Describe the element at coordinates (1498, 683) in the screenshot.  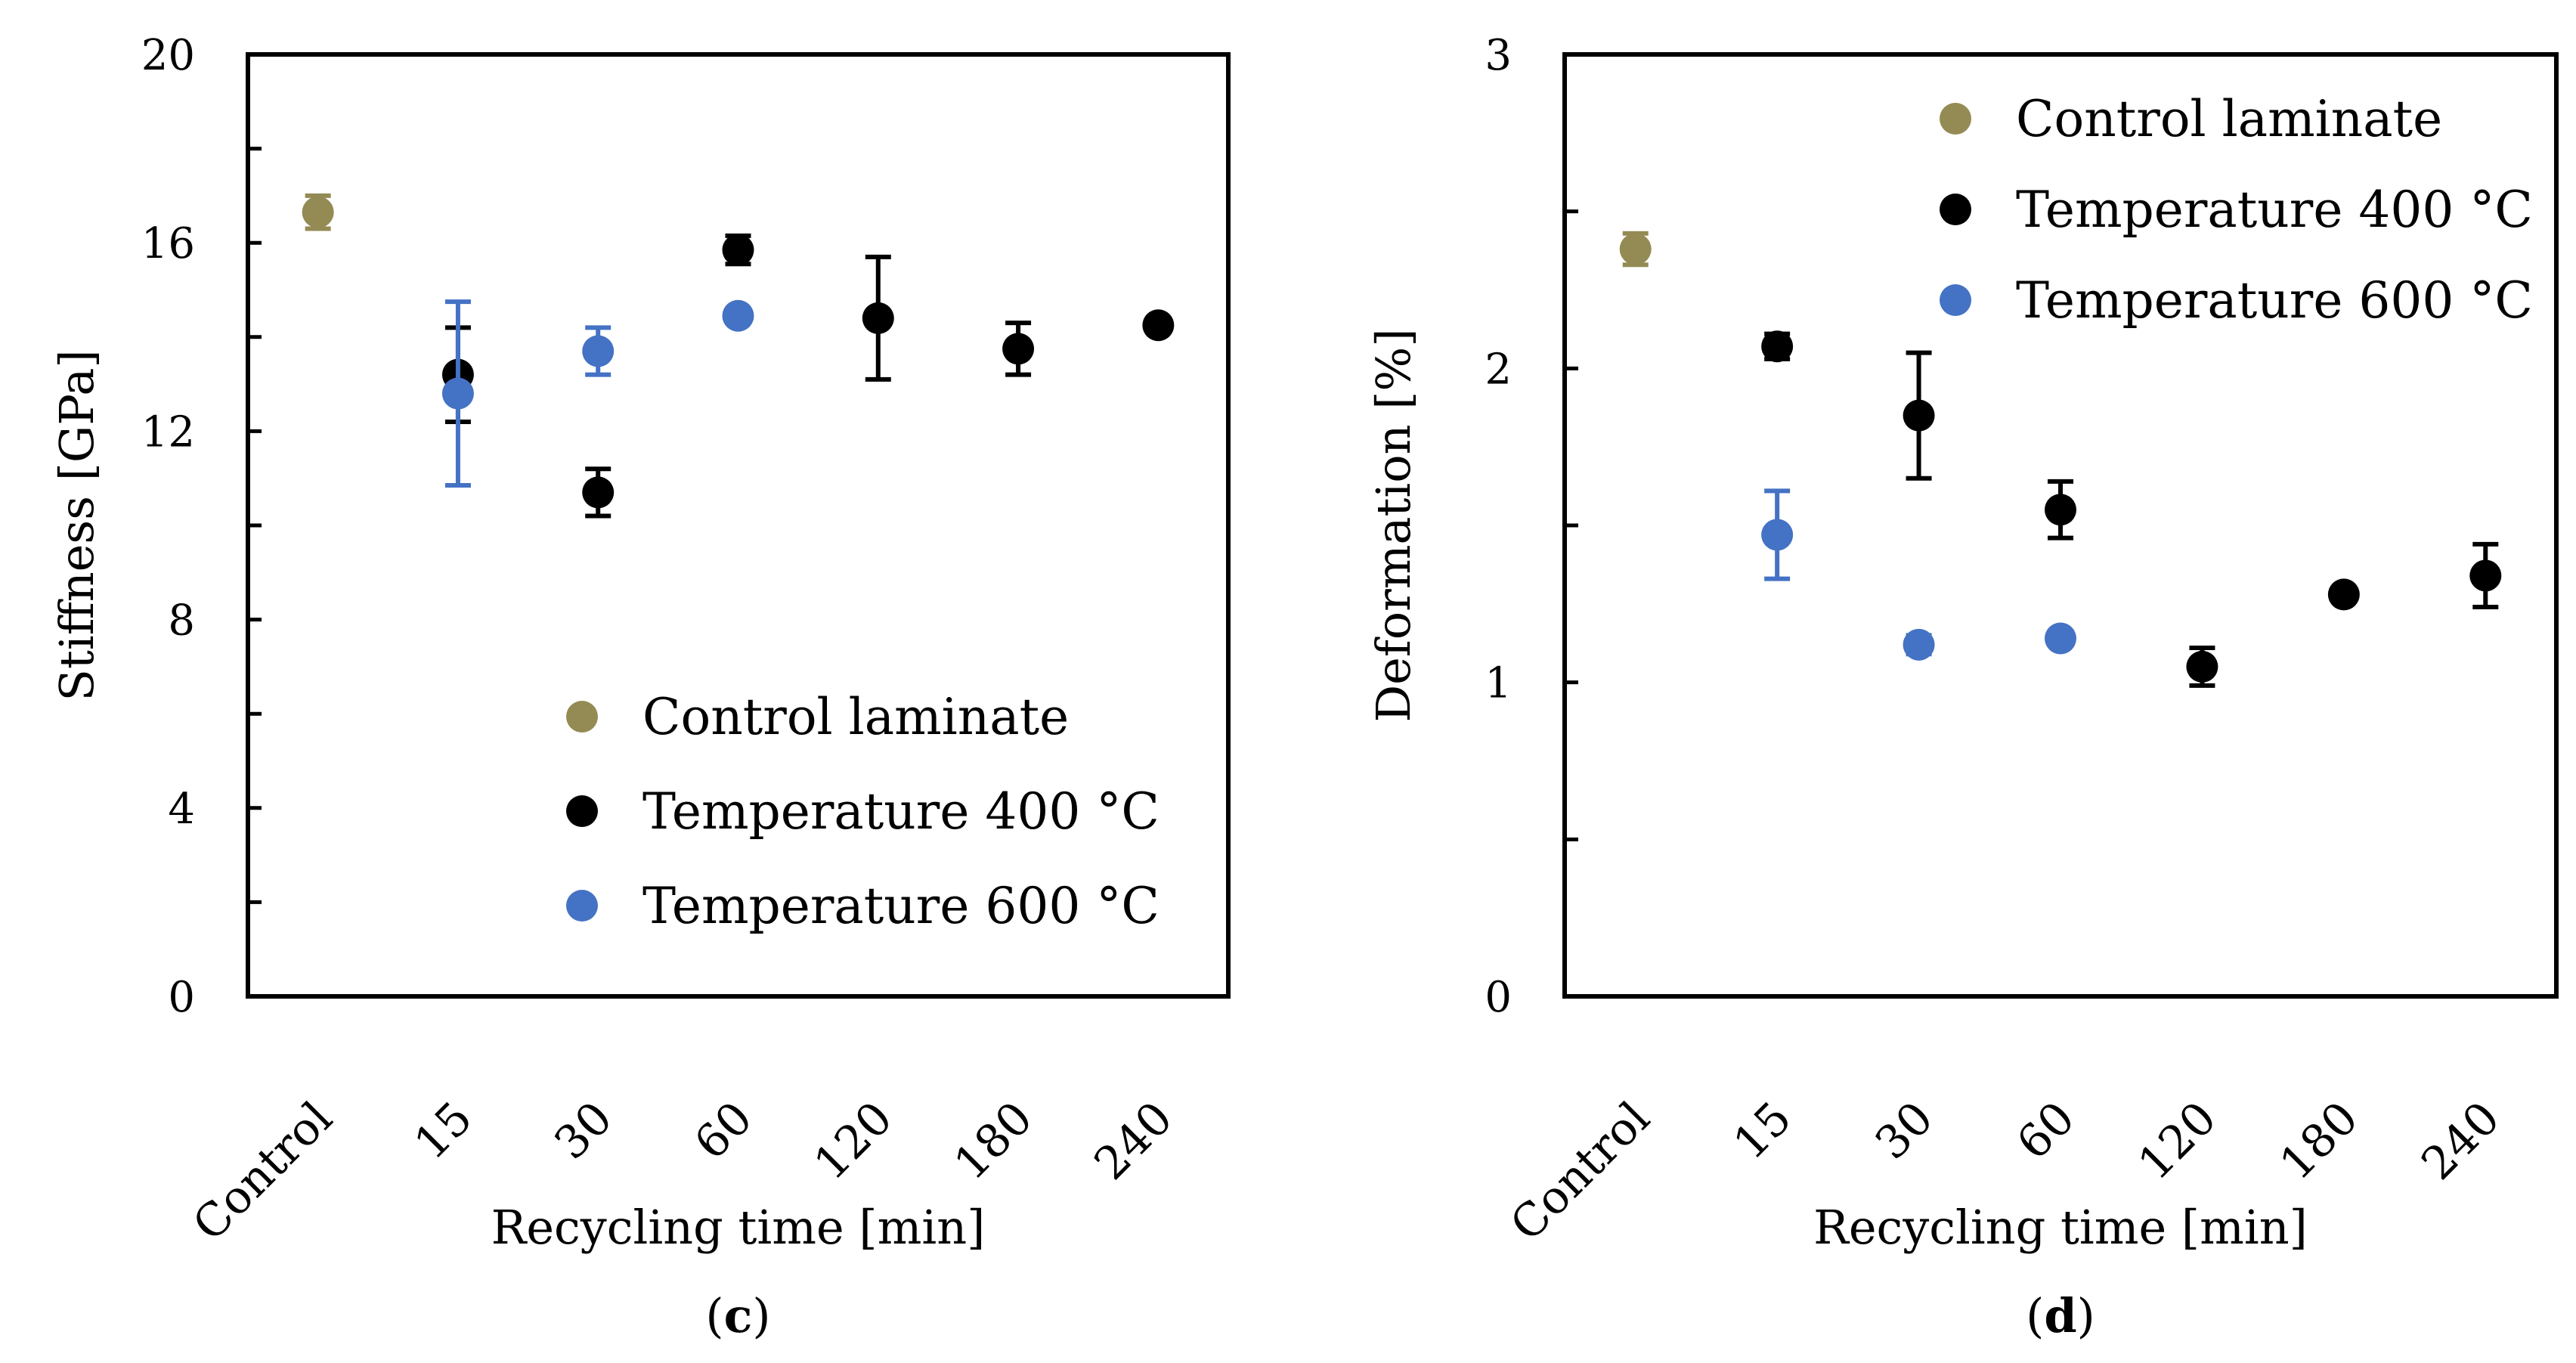
I see `y-tick-label: 1` at that location.